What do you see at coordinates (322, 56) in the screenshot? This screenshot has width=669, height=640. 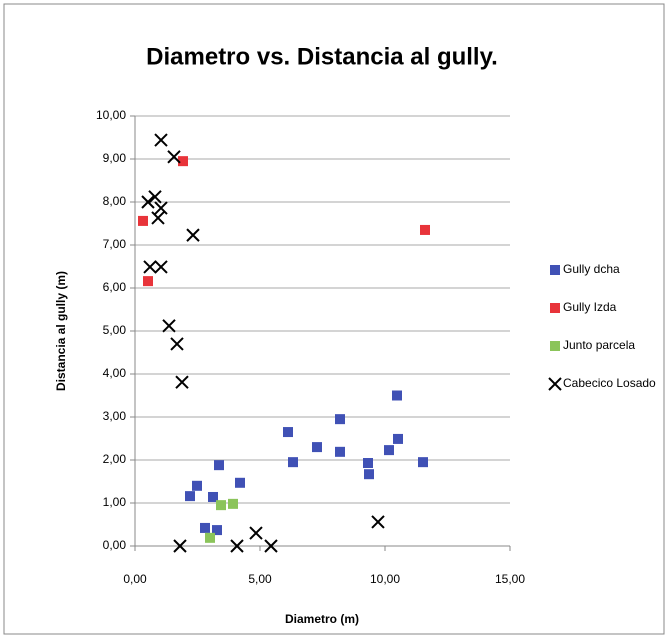 I see `chart-title: Diametro vs. Distancia al gully.` at bounding box center [322, 56].